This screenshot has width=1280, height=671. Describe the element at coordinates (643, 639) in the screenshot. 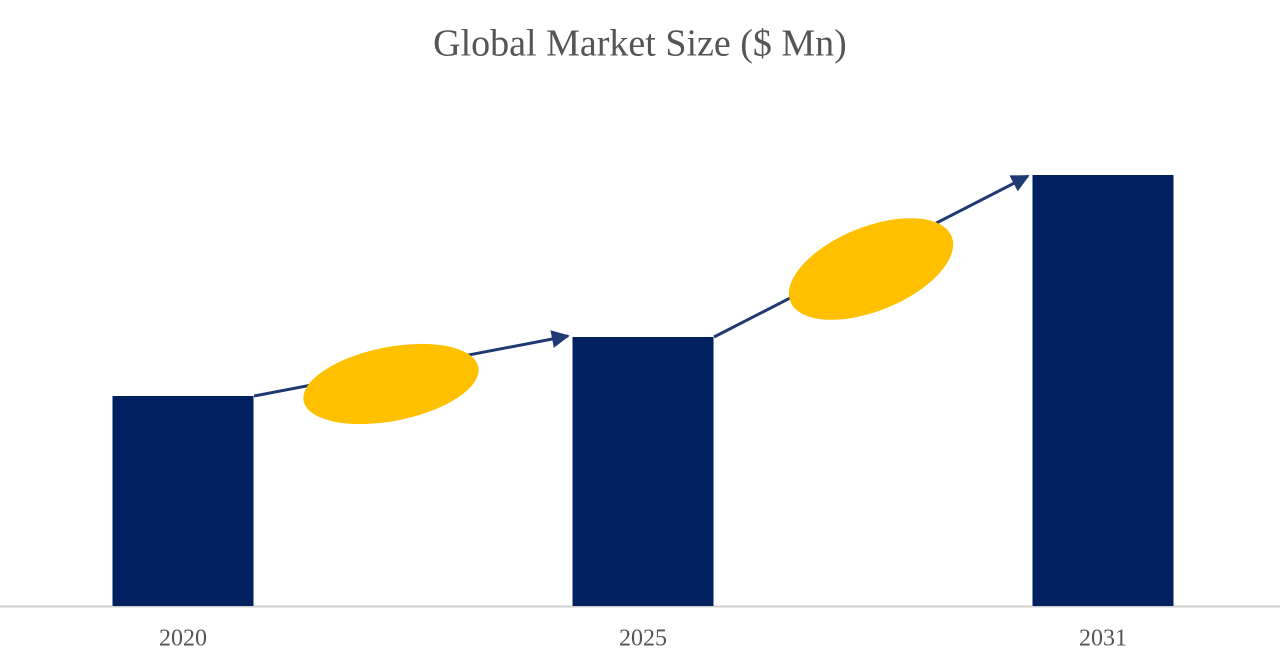

I see `x-tick-label: 2025` at that location.